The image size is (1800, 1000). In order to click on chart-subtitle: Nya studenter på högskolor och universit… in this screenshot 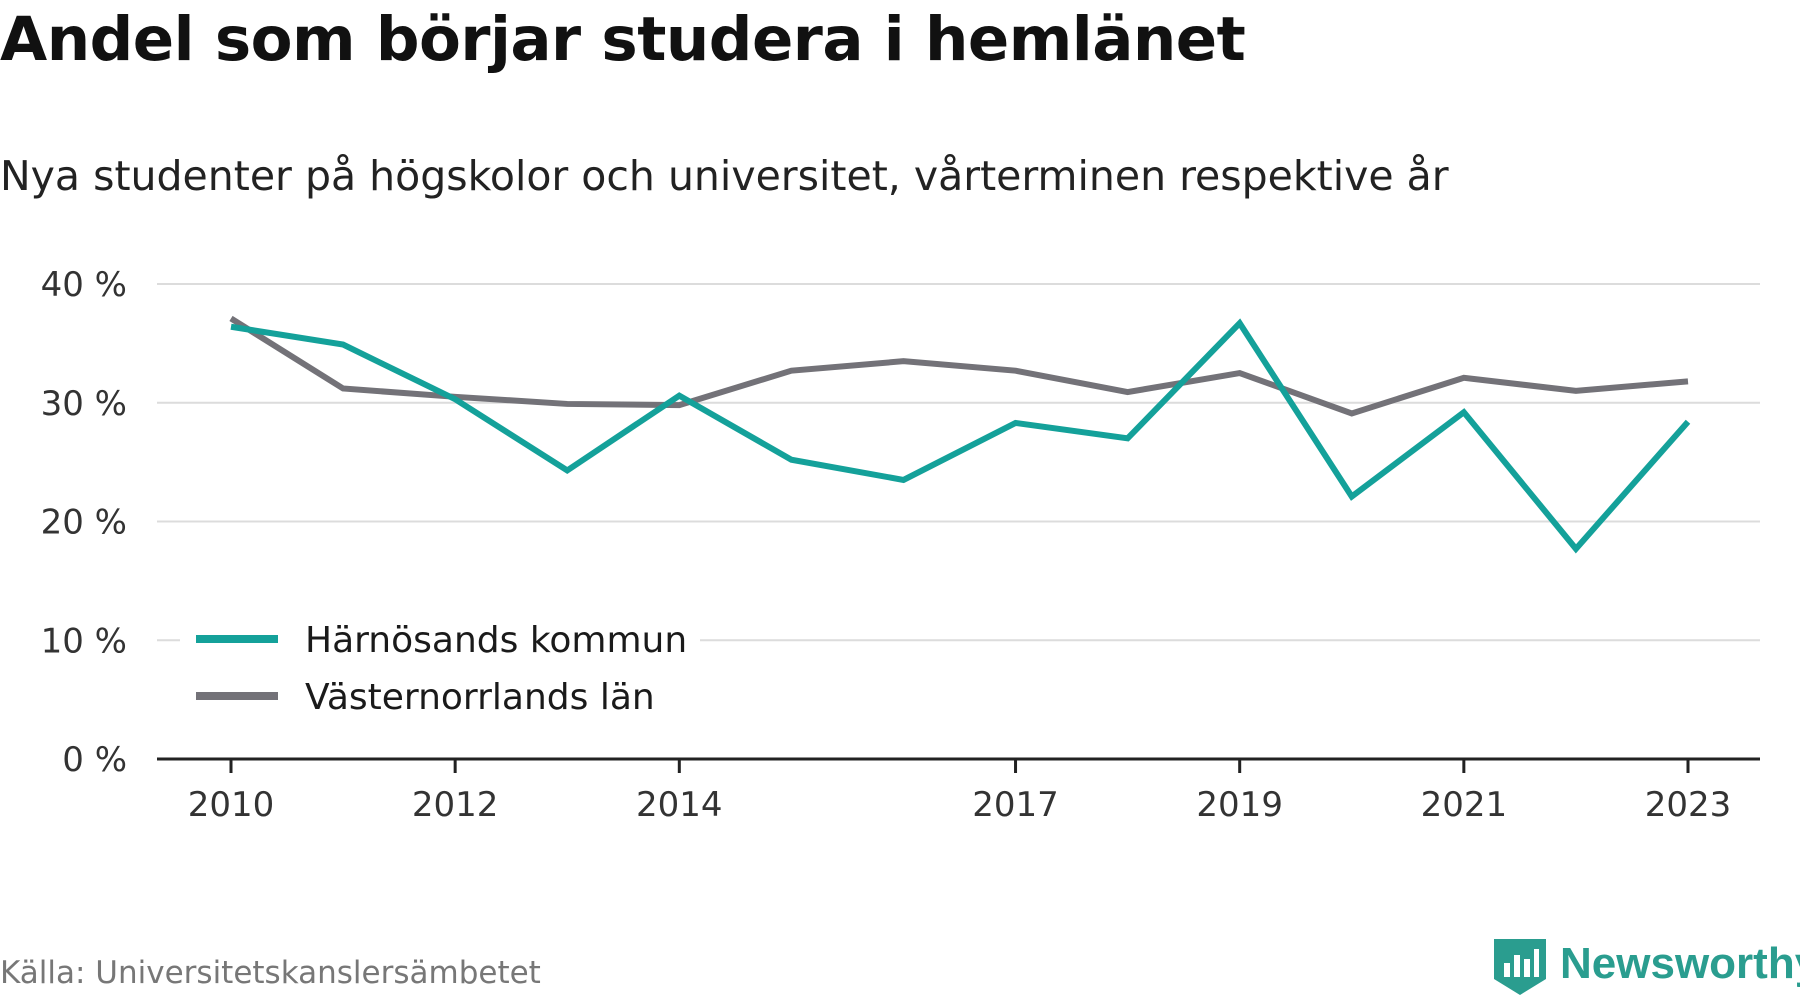, I will do `click(724, 176)`.